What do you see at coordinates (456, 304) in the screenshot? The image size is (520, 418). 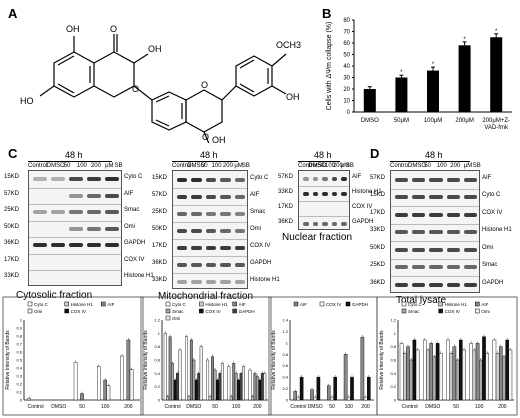 I see `legend-label: Histone H1` at bounding box center [456, 304].